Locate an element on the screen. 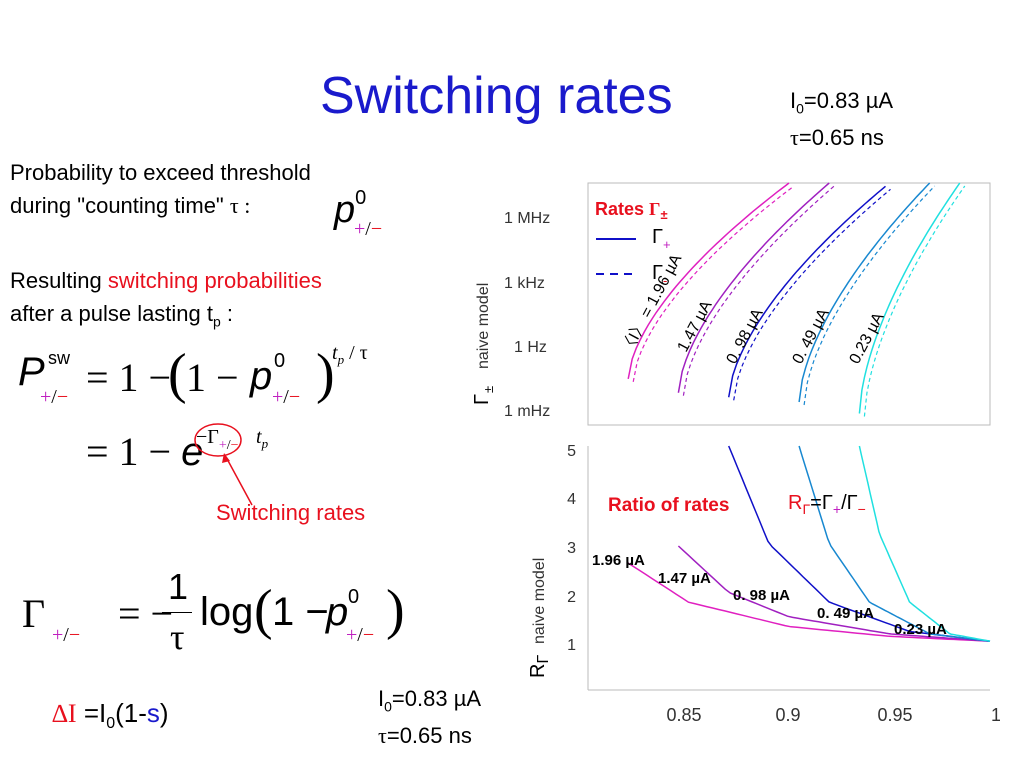 This screenshot has height=768, width=1024. curve-label-049: 0. 49 µA is located at coordinates (811, 336).